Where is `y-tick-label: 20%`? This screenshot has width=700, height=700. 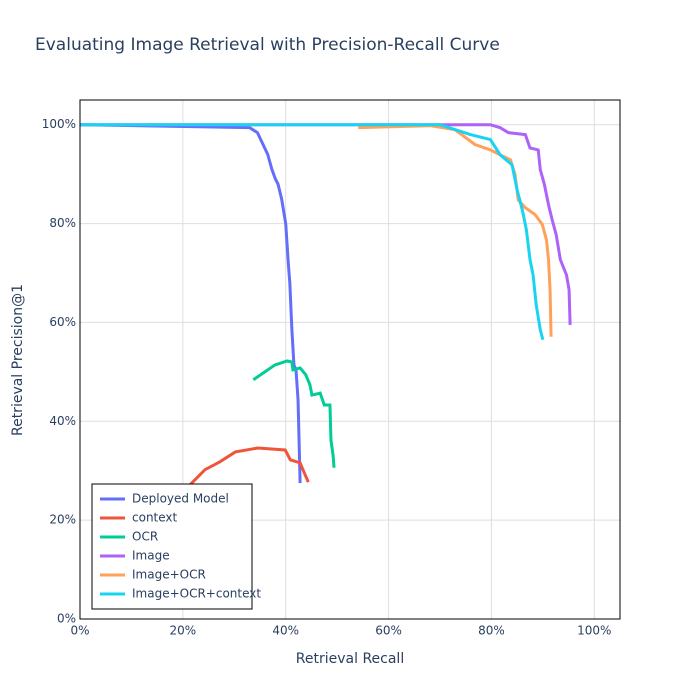 y-tick-label: 20% is located at coordinates (62, 520).